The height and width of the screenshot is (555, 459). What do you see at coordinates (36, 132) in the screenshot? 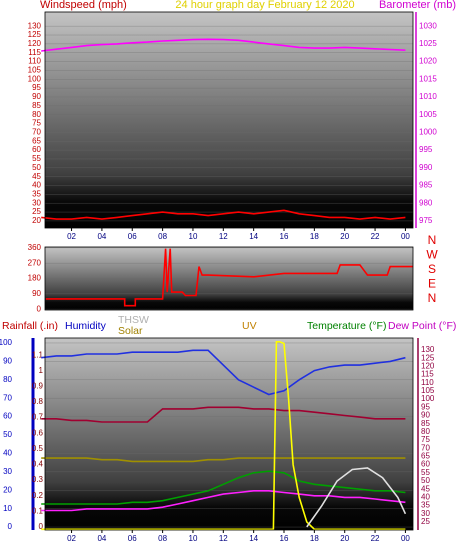
I see `y-tick-label: 70` at bounding box center [36, 132].